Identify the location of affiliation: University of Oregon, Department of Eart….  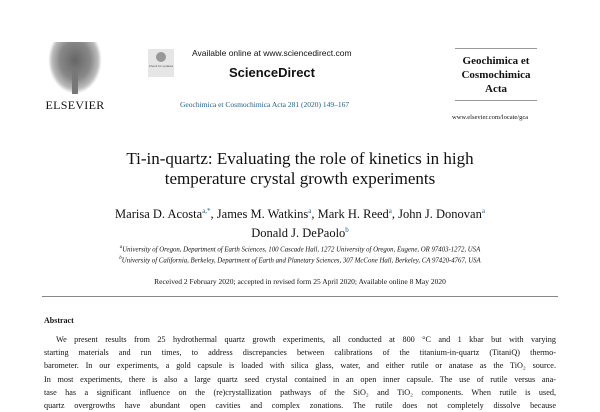
(301, 250).